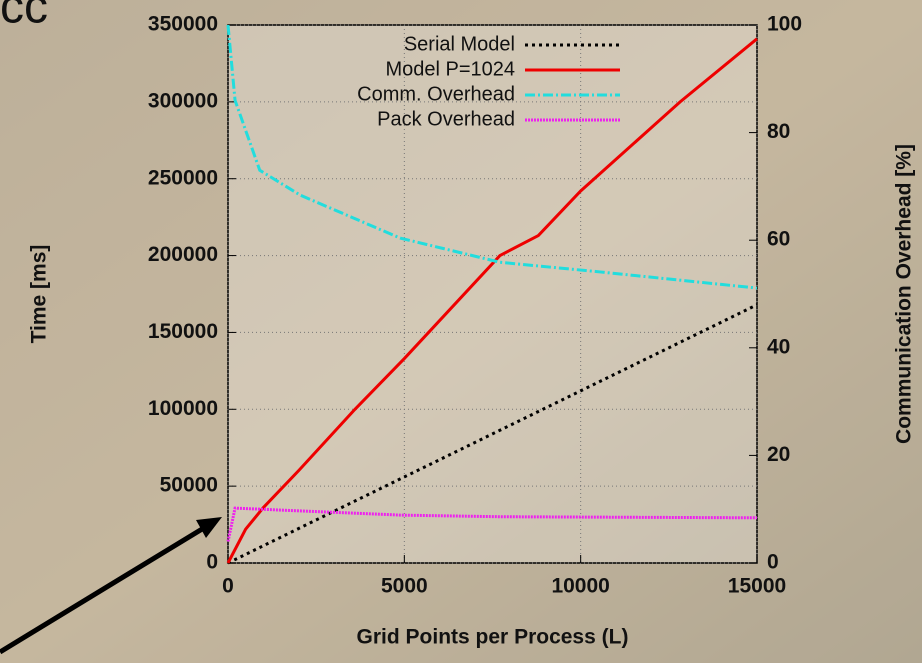 The height and width of the screenshot is (668, 922). Describe the element at coordinates (189, 485) in the screenshot. I see `y-tick-label: 50000` at that location.